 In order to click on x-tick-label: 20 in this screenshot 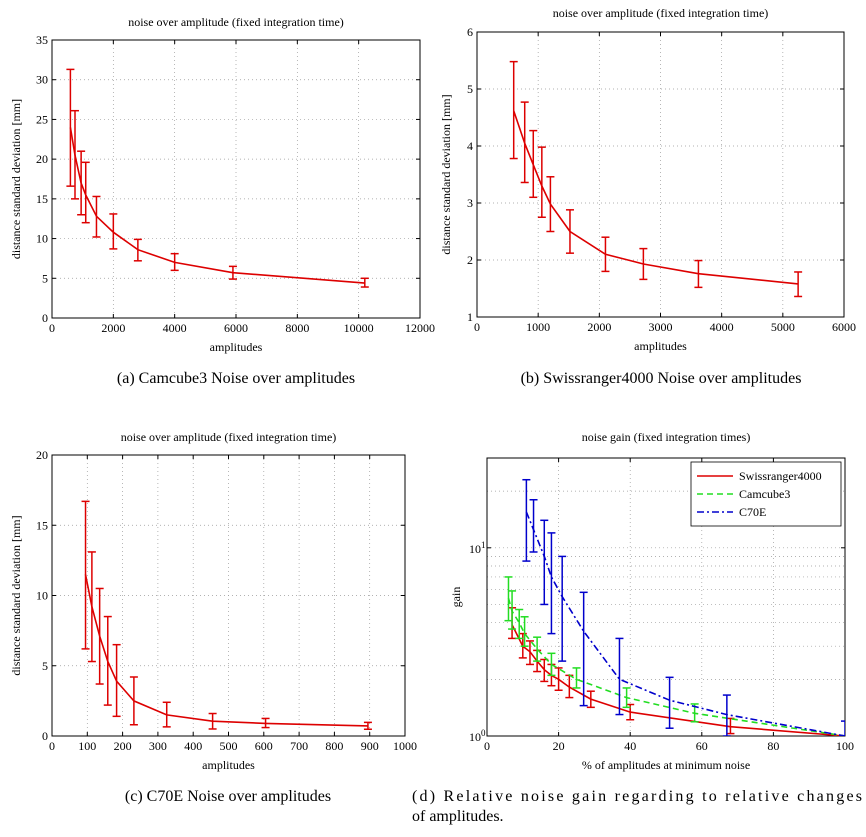, I will do `click(559, 746)`.